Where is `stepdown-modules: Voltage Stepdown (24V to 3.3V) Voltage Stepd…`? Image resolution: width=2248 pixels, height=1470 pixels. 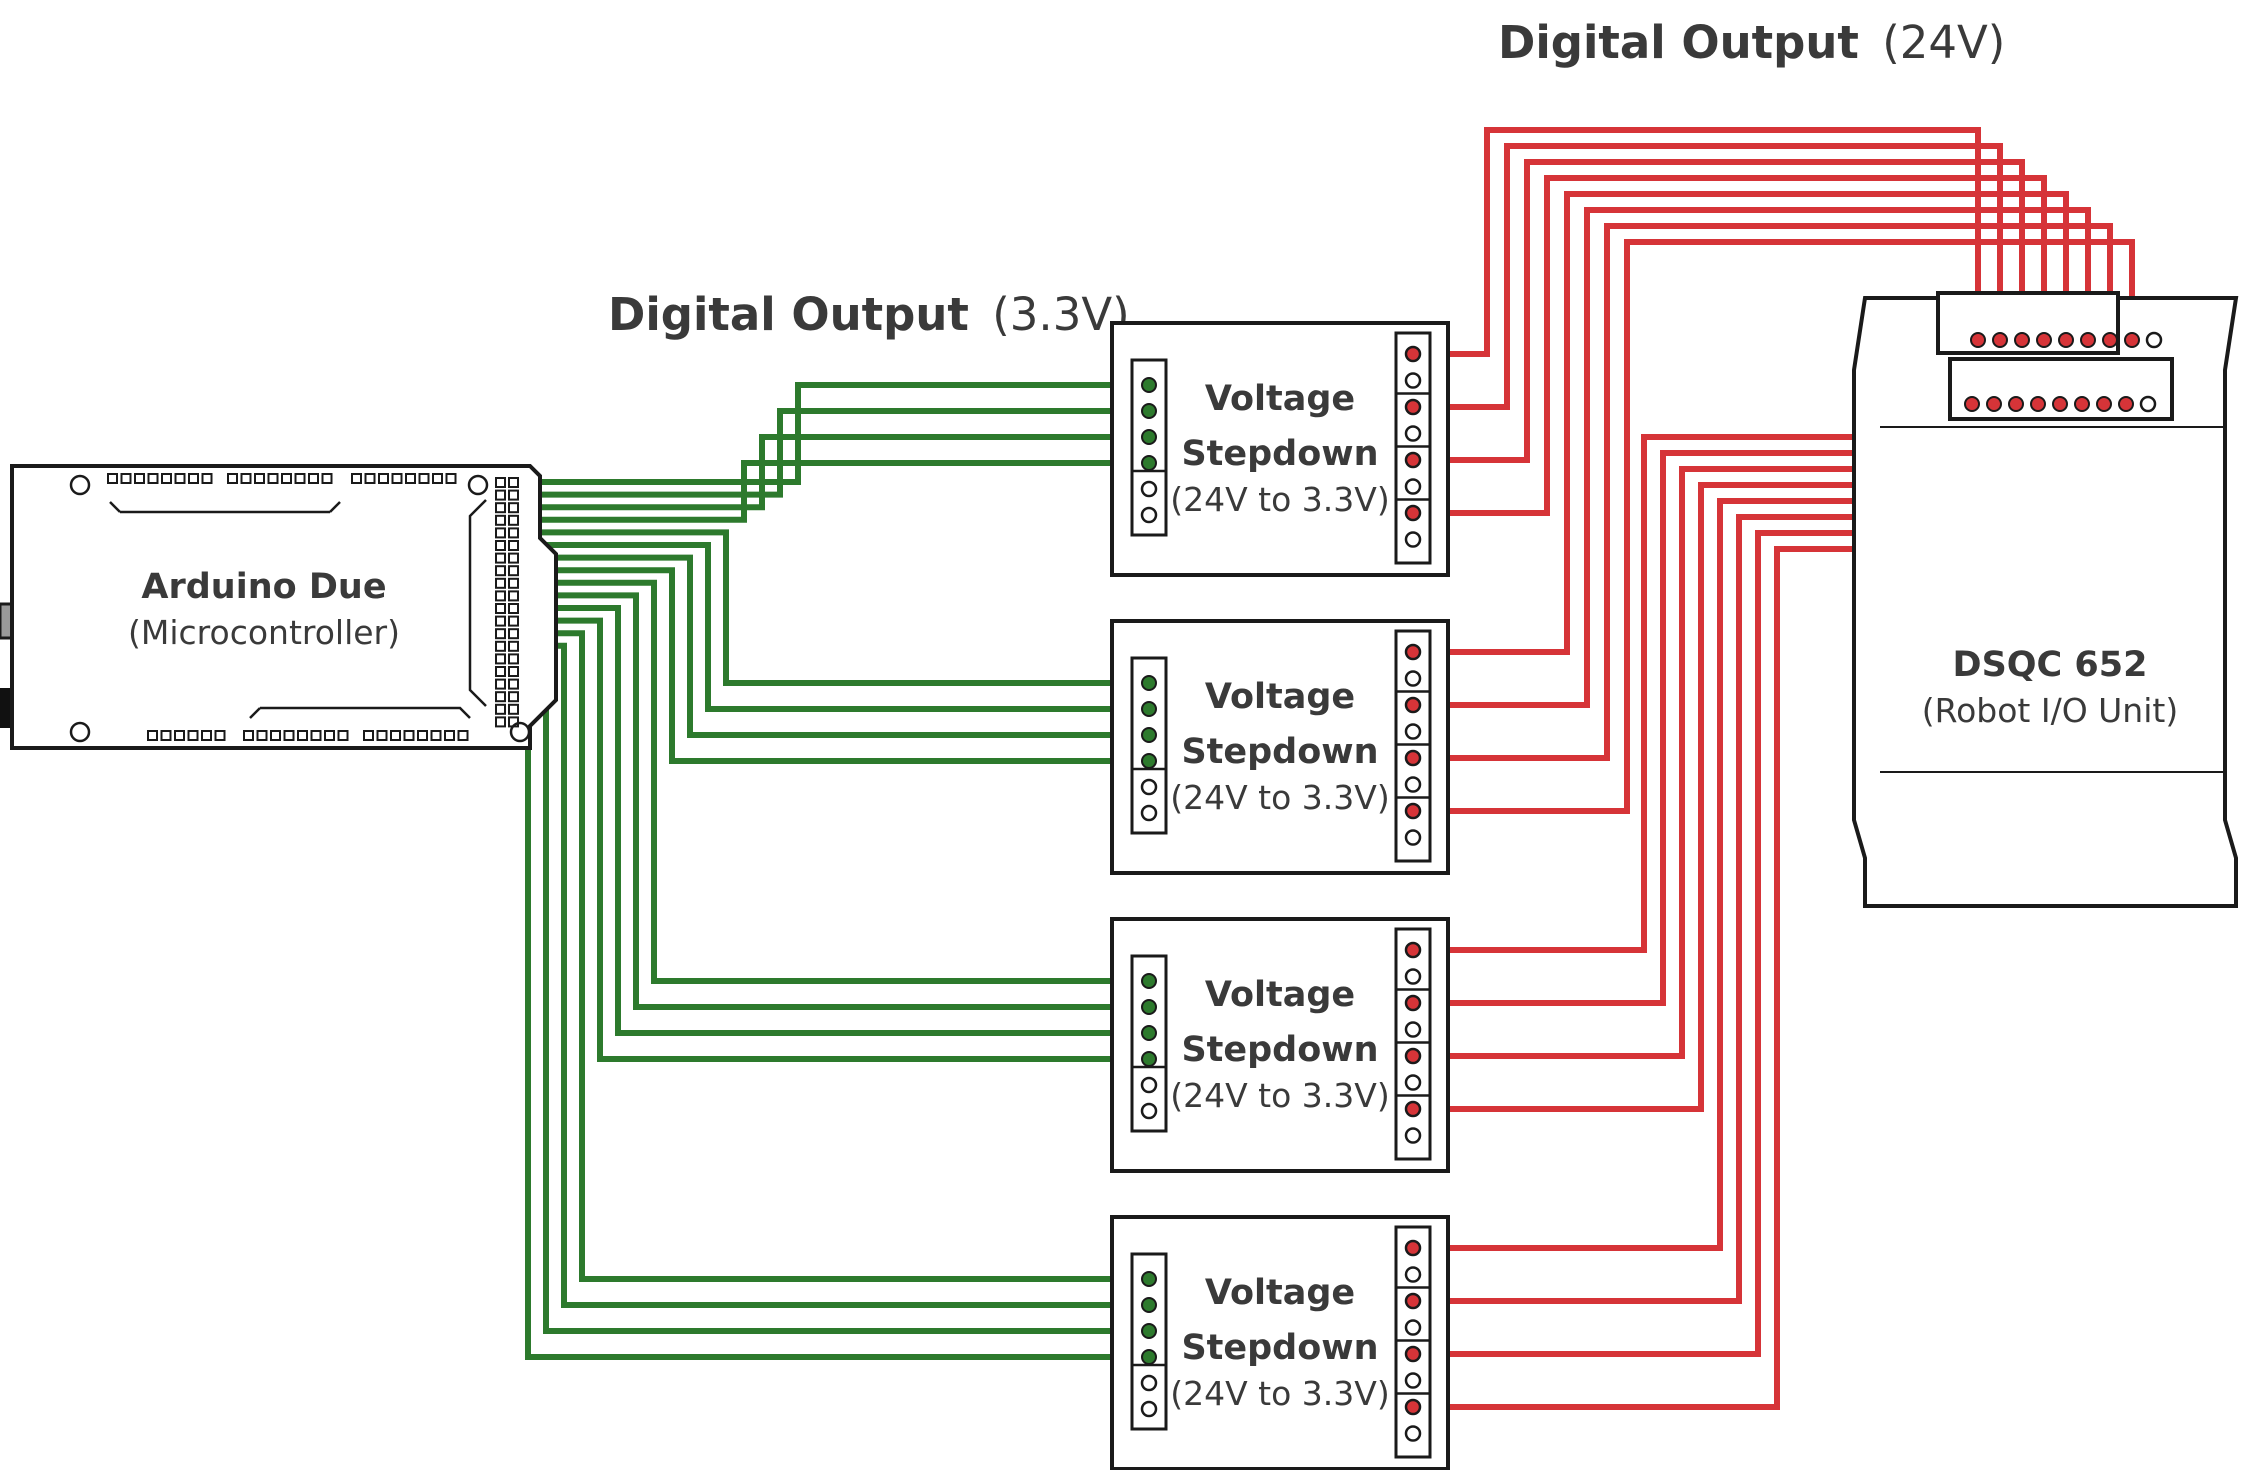 stepdown-modules: Voltage Stepdown (24V to 3.3V) Voltage Stepd… is located at coordinates (1280, 895).